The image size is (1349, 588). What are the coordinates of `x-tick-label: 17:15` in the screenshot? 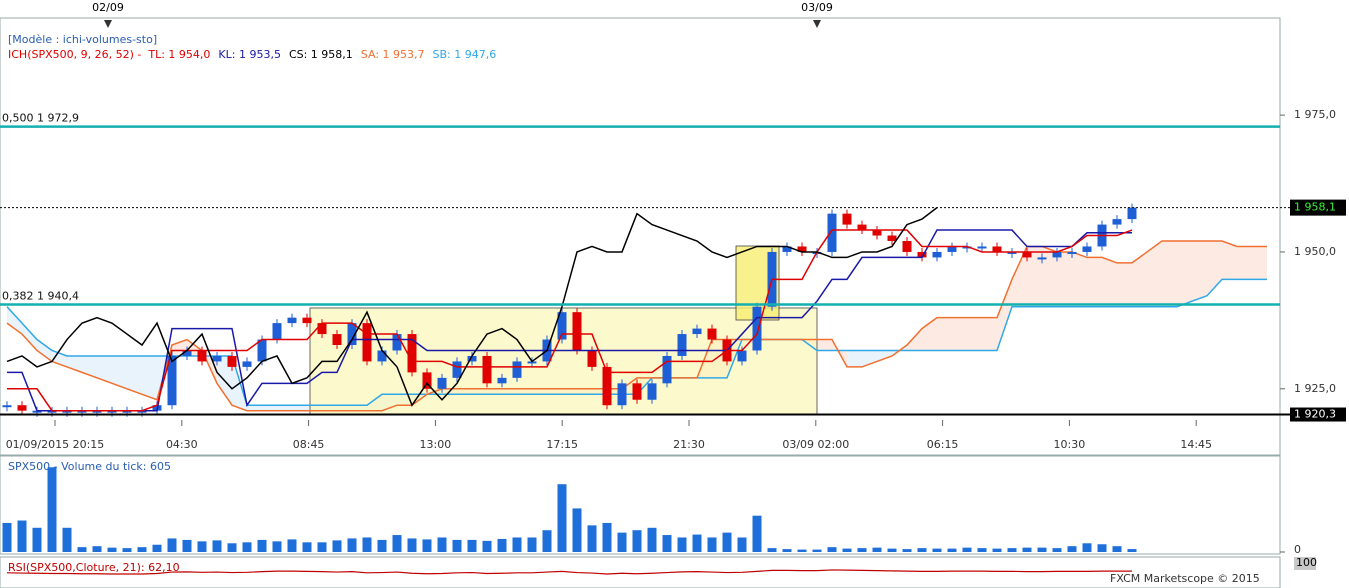 It's located at (562, 444).